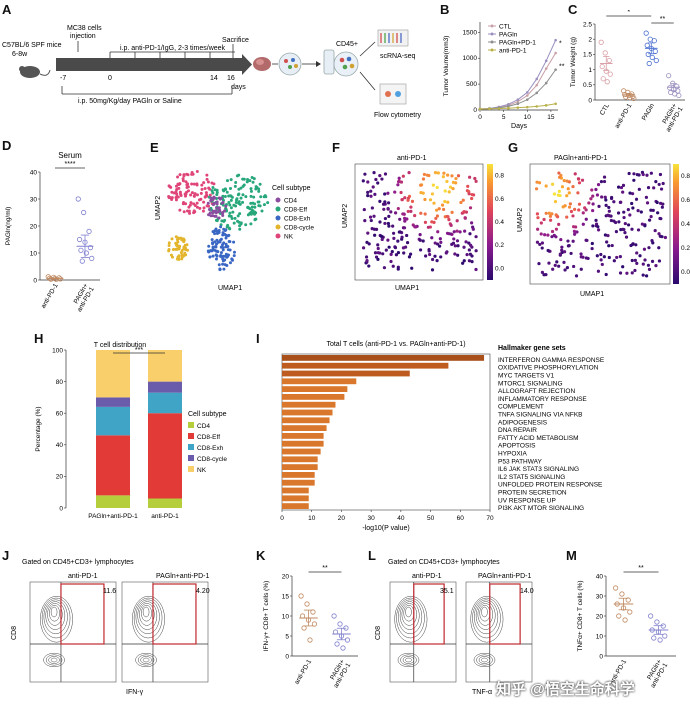 Image resolution: width=690 pixels, height=710 pixels. Describe the element at coordinates (685, 200) in the screenshot. I see `g-cbar-tick: 0.6` at that location.